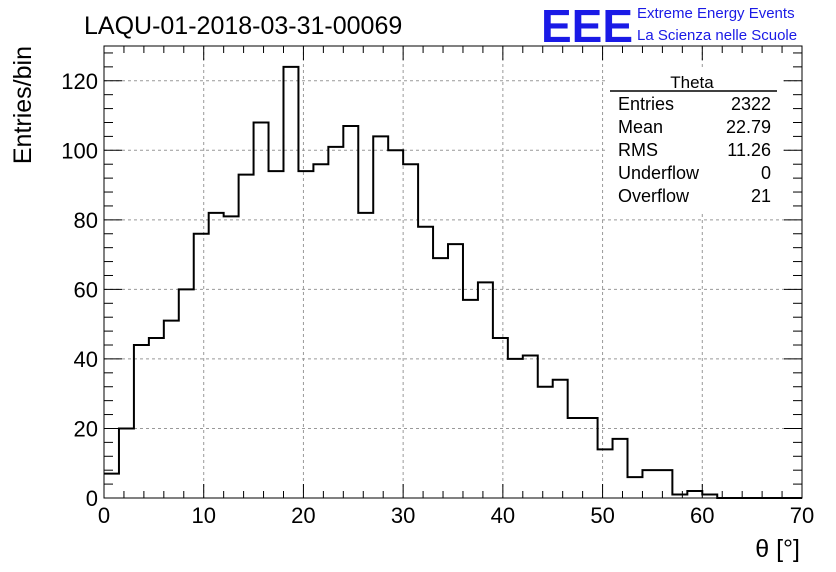 The height and width of the screenshot is (572, 836). Describe the element at coordinates (86, 359) in the screenshot. I see `y-tick-label: 40` at that location.